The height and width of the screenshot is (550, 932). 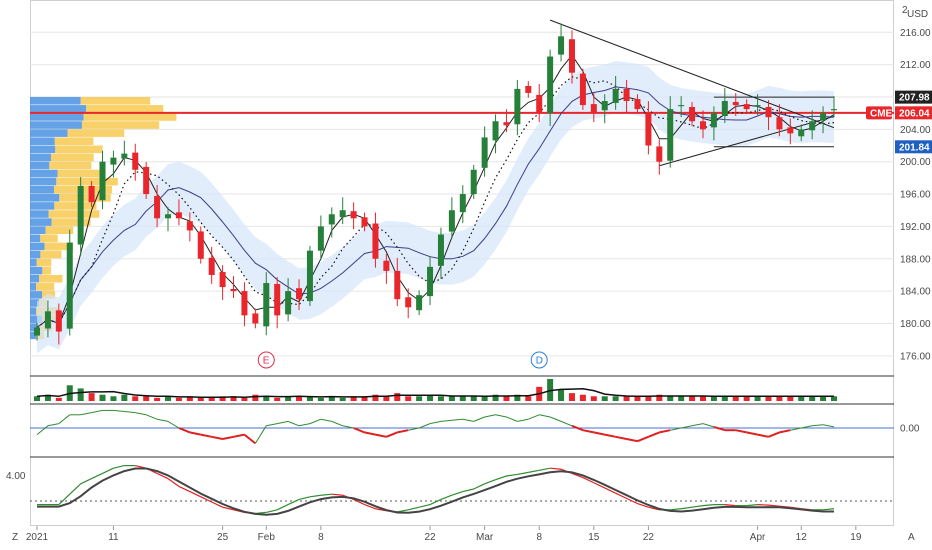 I want to click on price-labels: 207.98 206.04 201.84 CME, so click(x=899, y=122).